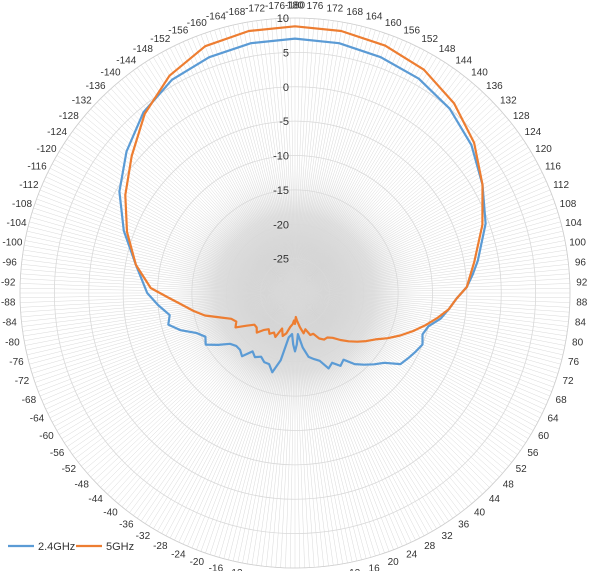 The width and height of the screenshot is (589, 571). I want to click on angle-tick-label: 116, so click(553, 167).